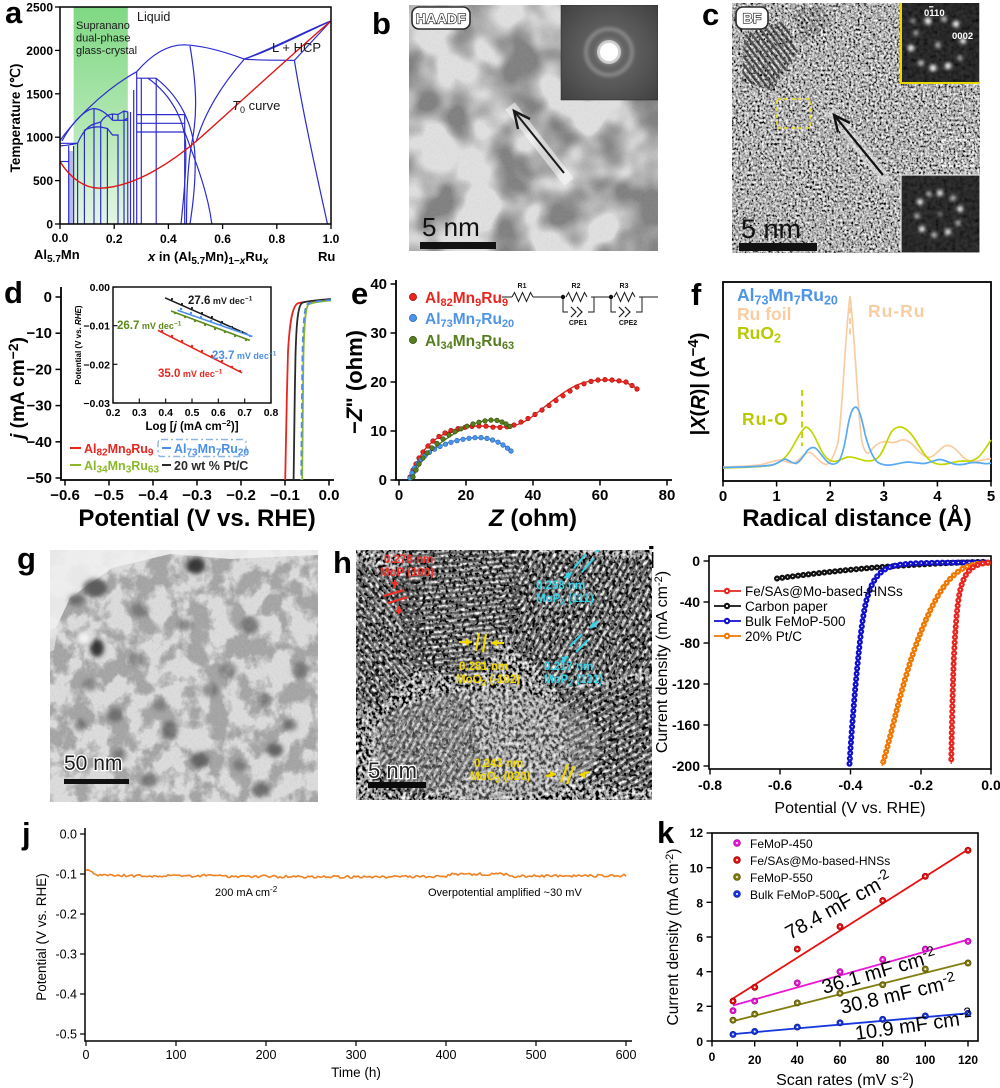 The height and width of the screenshot is (1088, 1000). I want to click on svg-text: 0.4, so click(168, 239).